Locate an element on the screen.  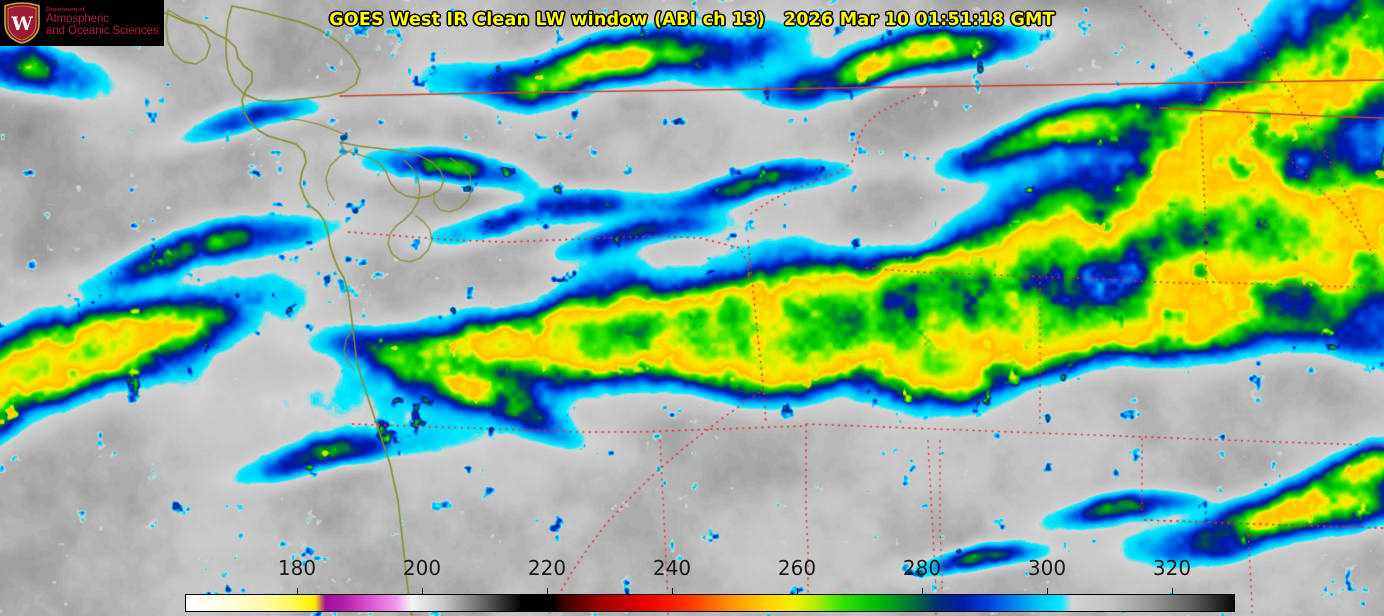
colorbar-tick-labels: 180 200 220 240 260 280 300 320 is located at coordinates (710, 571).